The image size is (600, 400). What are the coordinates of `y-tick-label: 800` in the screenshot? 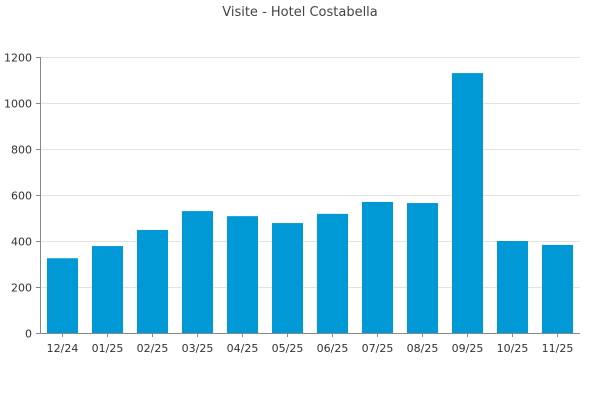 It's located at (21, 150).